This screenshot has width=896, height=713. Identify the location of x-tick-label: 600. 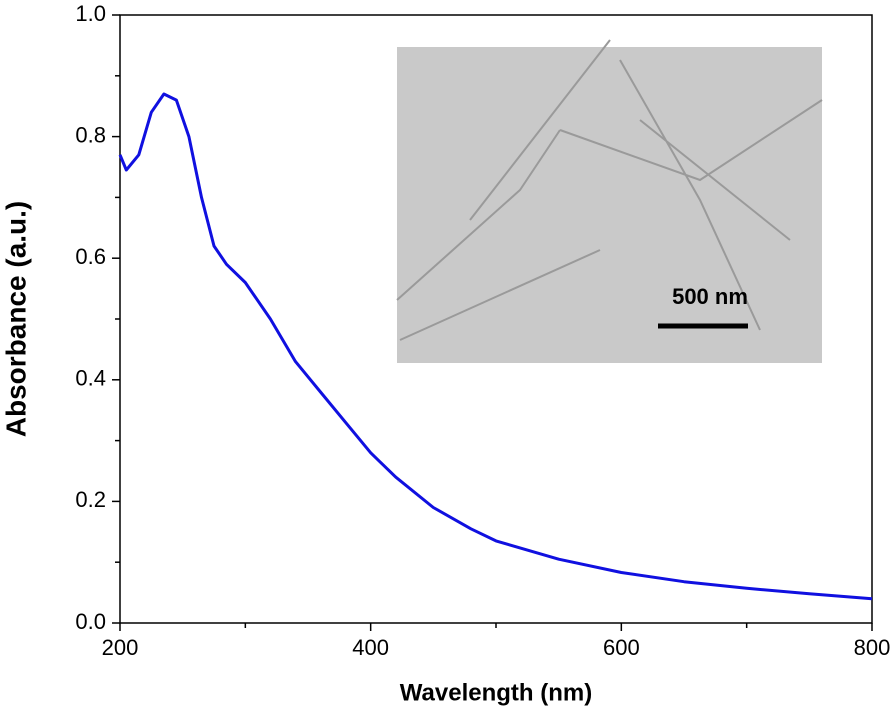
(621, 647).